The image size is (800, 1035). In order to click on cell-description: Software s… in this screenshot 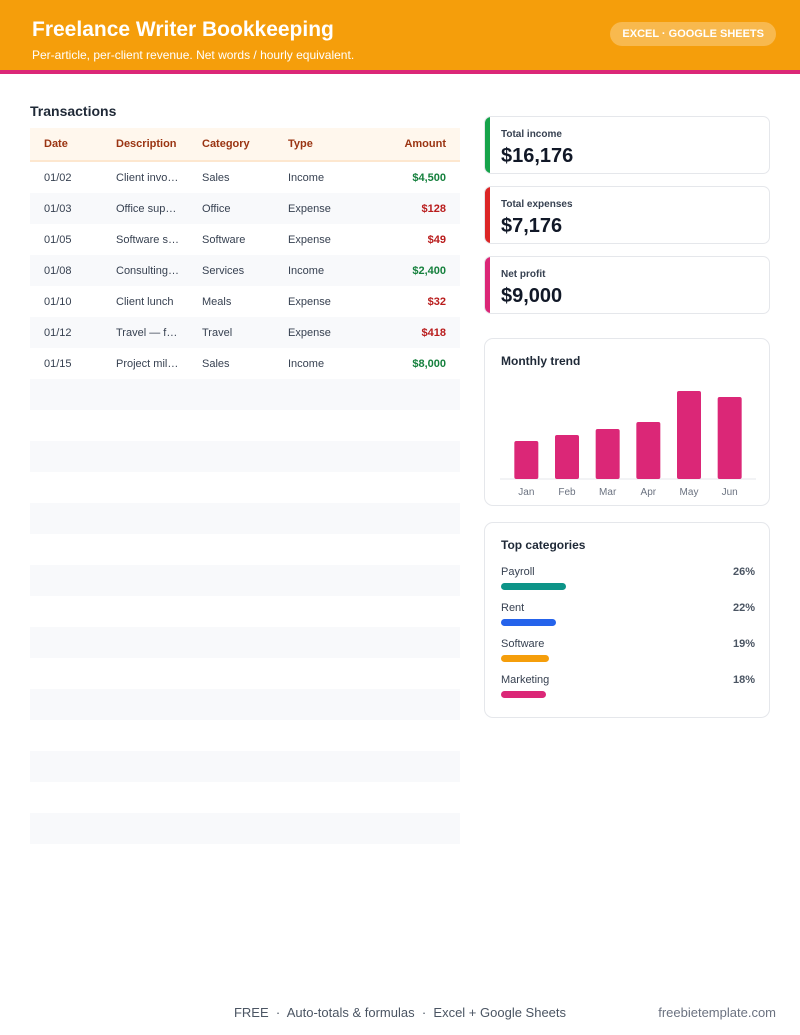, I will do `click(147, 239)`.